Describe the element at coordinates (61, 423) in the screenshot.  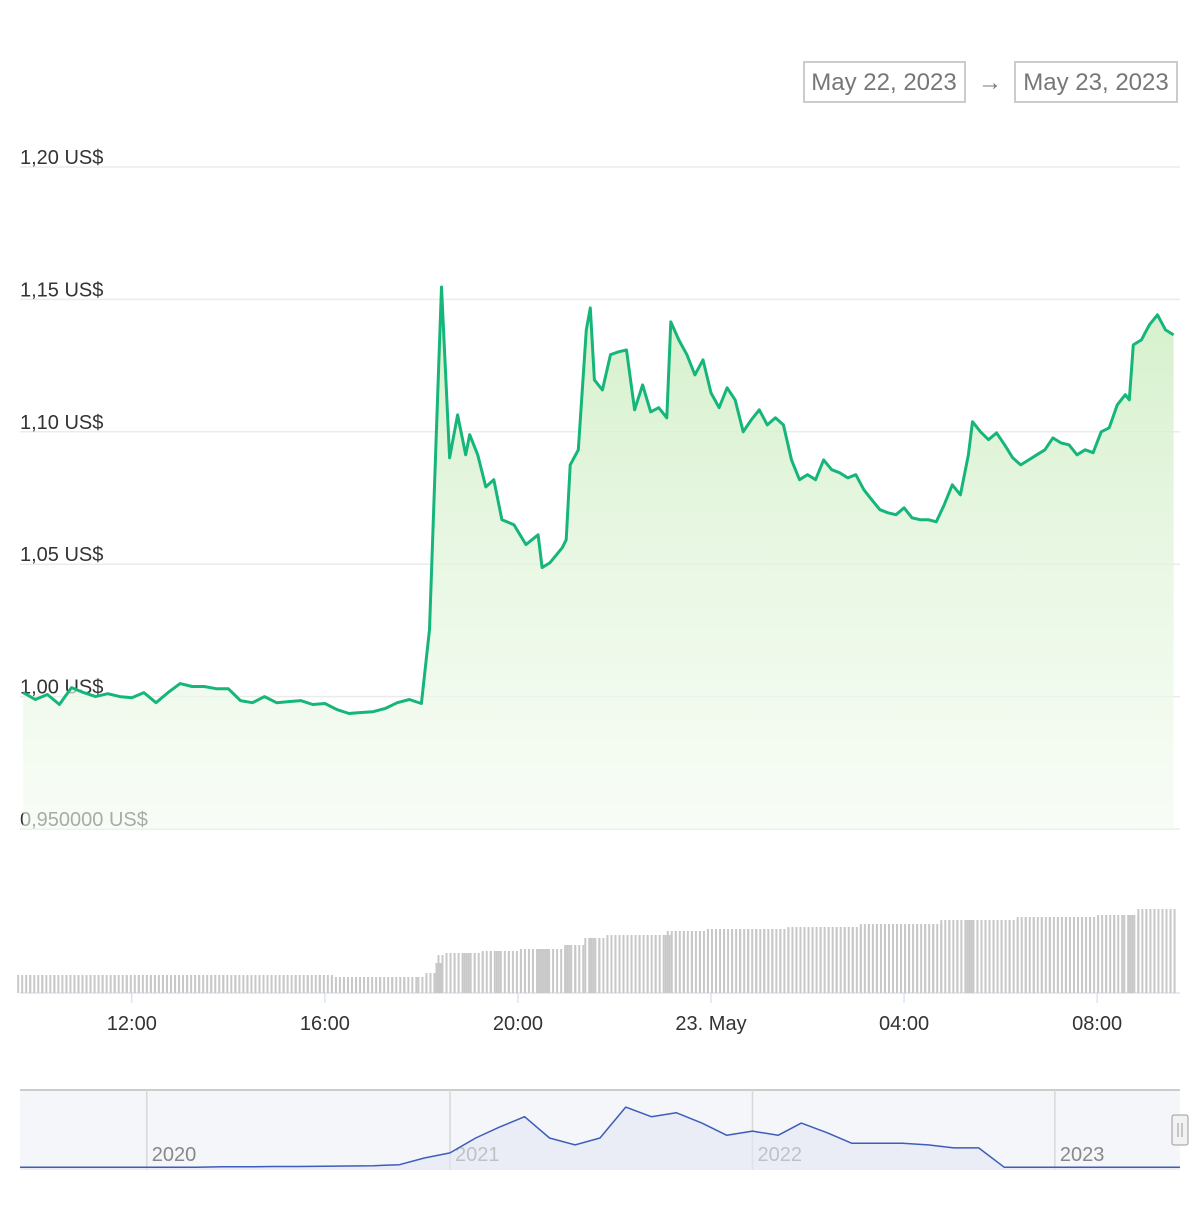
I see `y-tick-label: 1,10 US$` at that location.